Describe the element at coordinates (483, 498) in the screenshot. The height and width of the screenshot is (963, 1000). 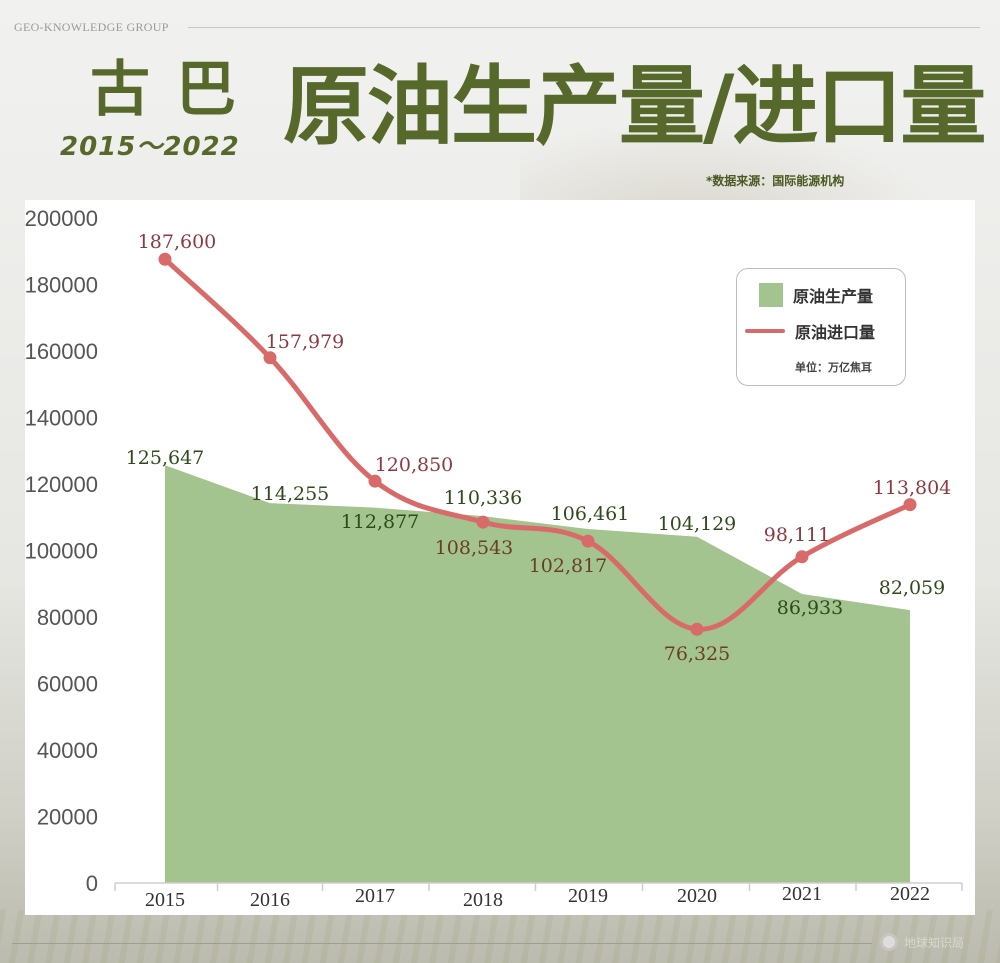
I see `production-value-label: 110,336` at that location.